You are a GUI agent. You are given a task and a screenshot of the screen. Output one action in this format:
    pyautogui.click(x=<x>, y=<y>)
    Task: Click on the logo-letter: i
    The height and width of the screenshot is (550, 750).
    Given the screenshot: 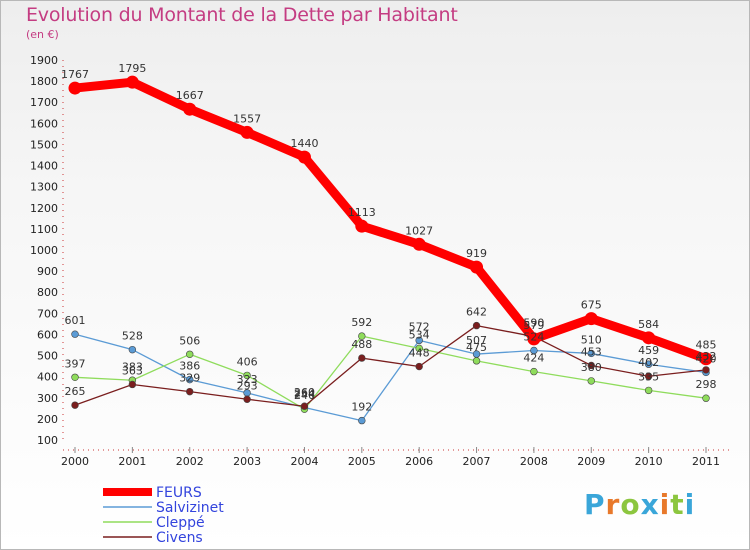 What is the action you would take?
    pyautogui.click(x=665, y=504)
    